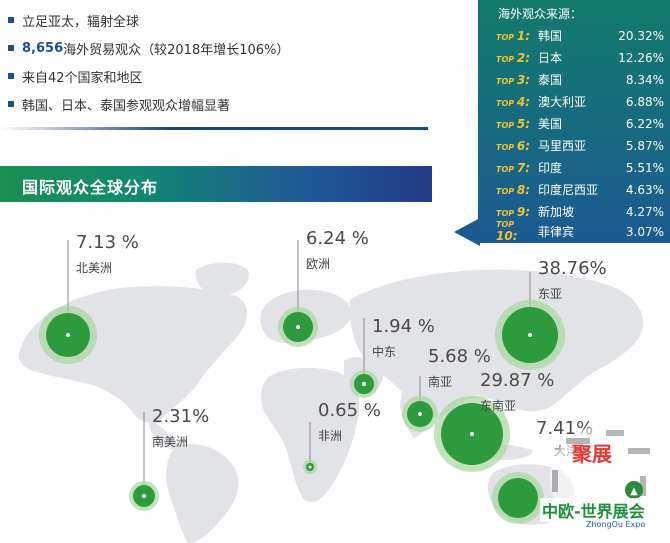 The image size is (670, 543). What do you see at coordinates (43, 48) in the screenshot?
I see `highlight-number: 8,656` at bounding box center [43, 48].